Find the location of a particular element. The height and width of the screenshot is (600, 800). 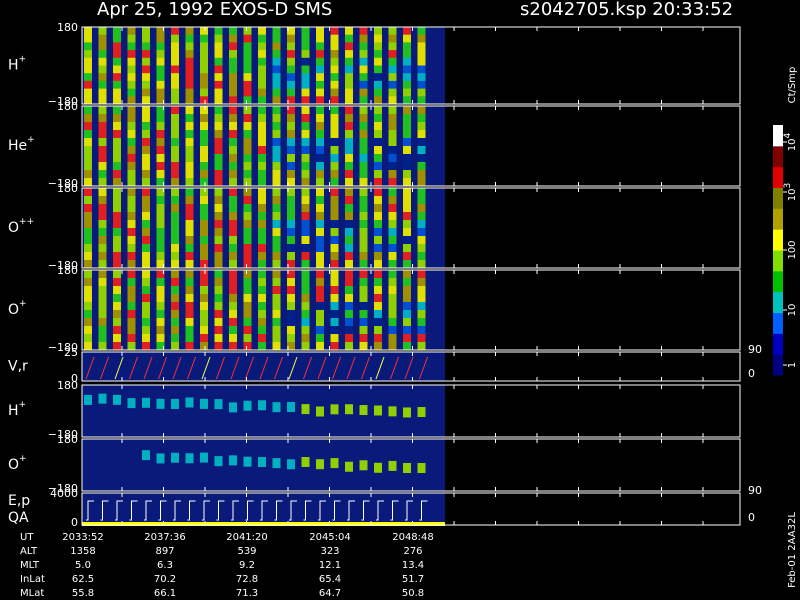

y-tick-label: −180 is located at coordinates (63, 183).